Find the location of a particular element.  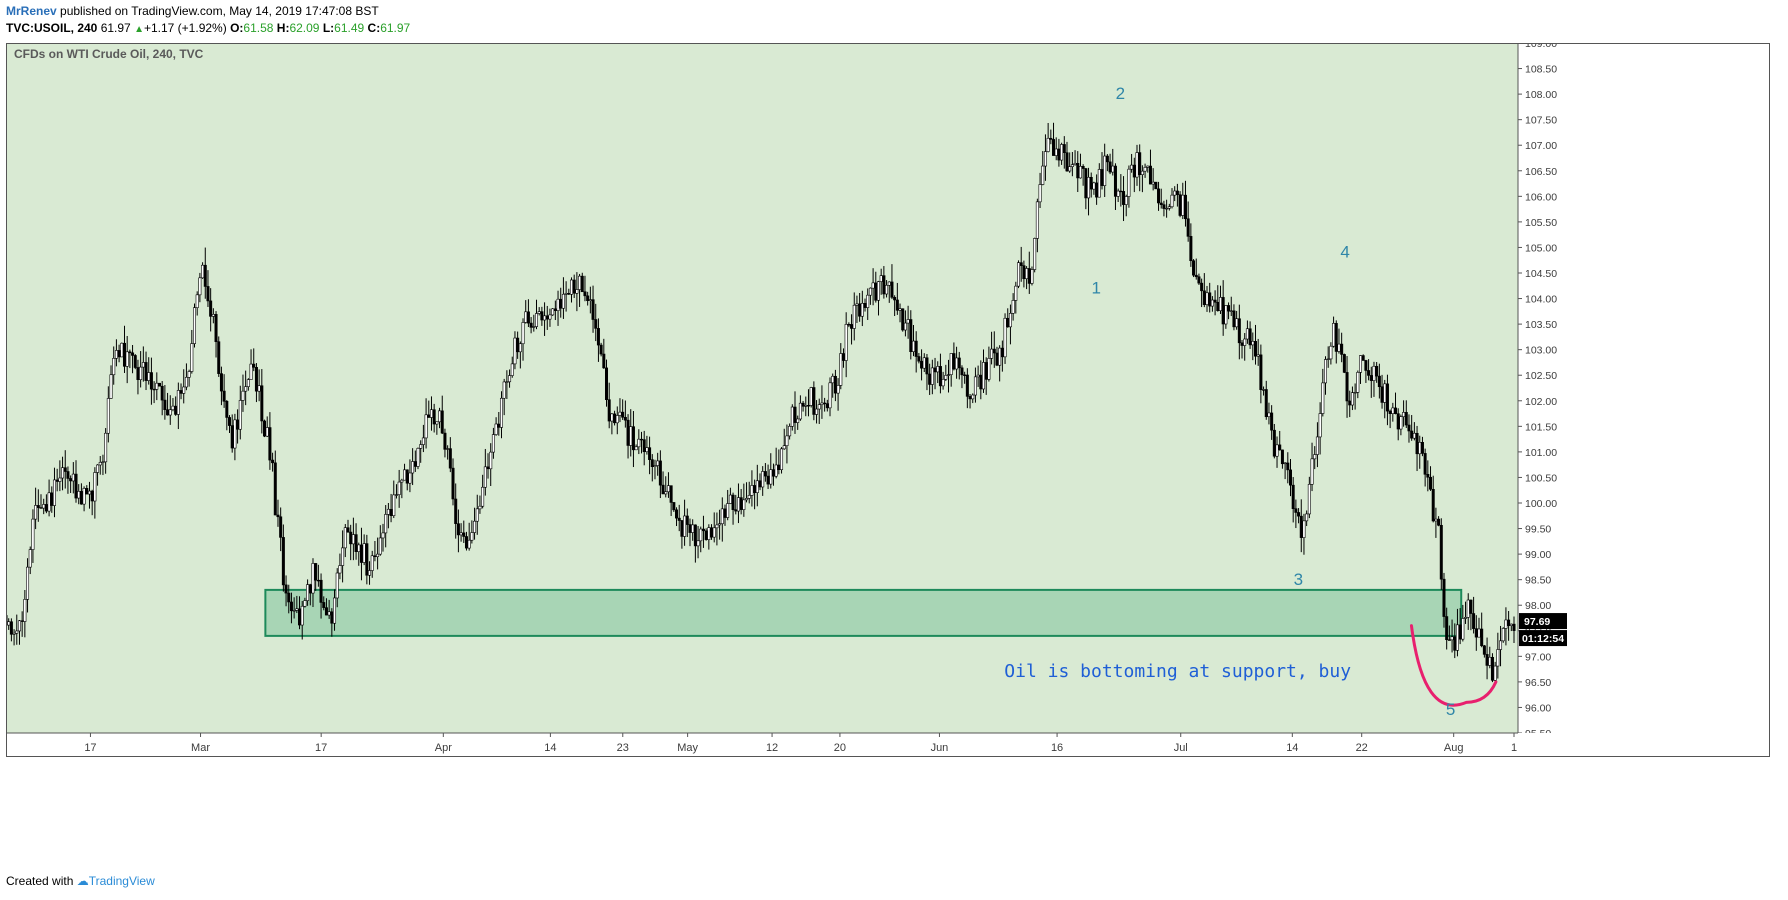

y-tick-label: 96.00 is located at coordinates (1538, 708).